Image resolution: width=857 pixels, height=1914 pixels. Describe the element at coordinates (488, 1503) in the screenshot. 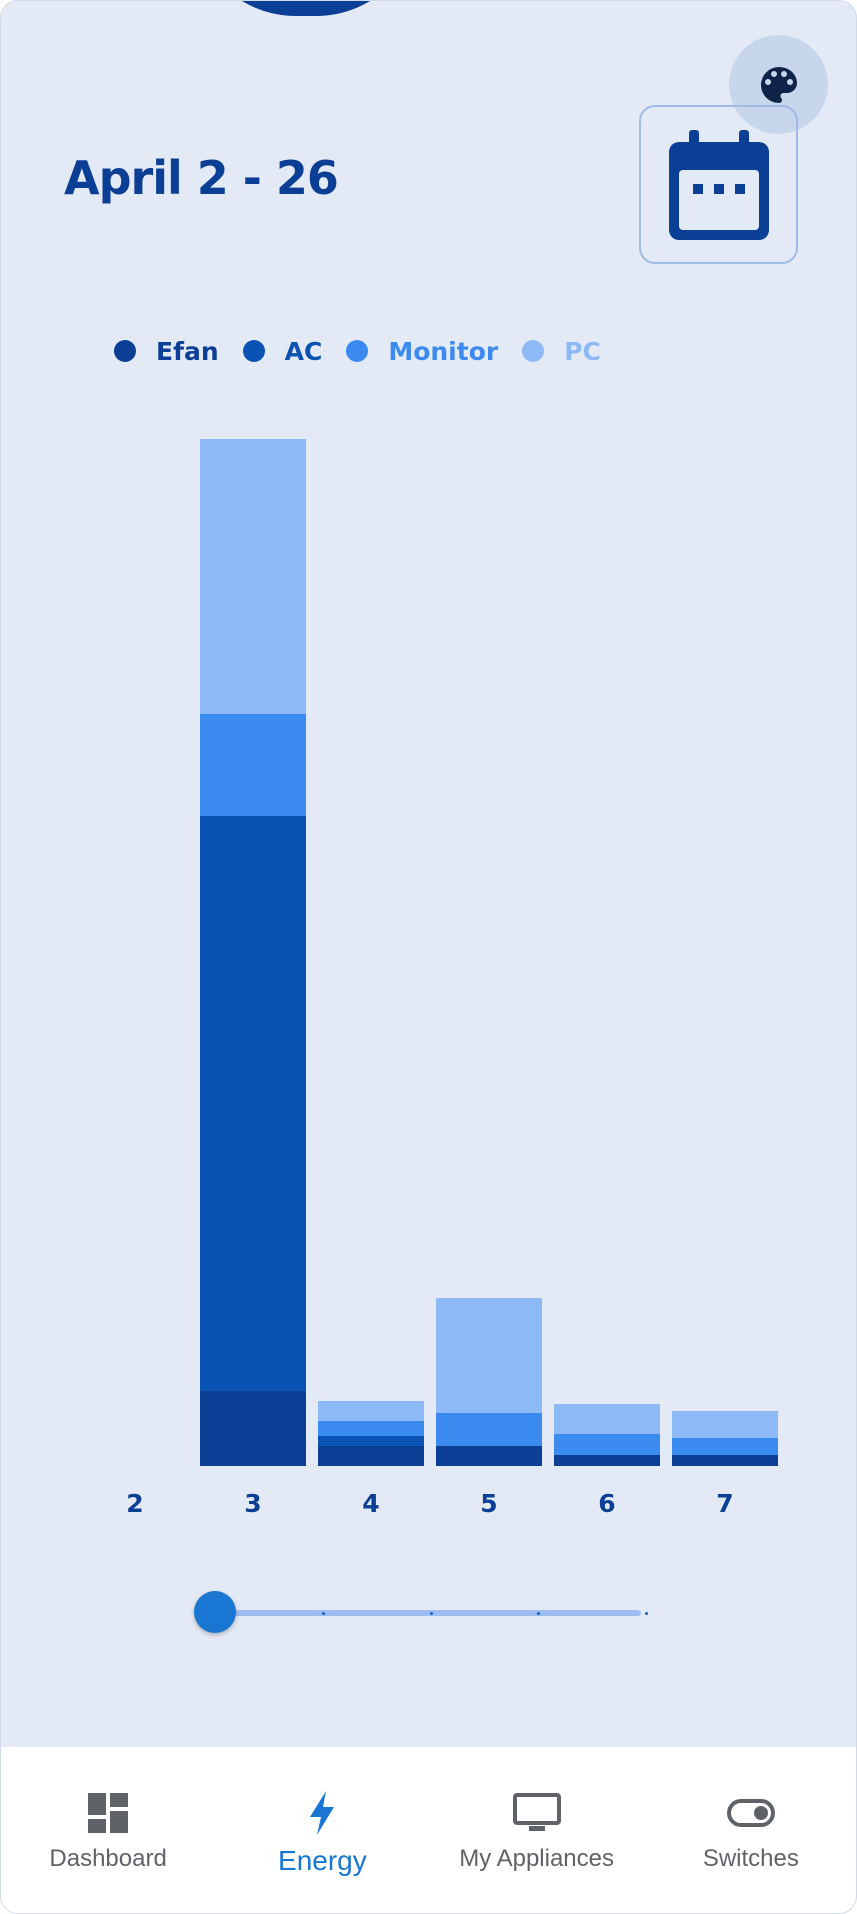

I see `x-tick-label: 5` at that location.